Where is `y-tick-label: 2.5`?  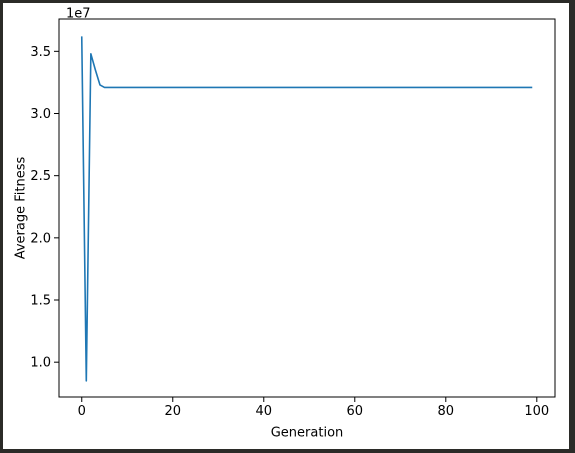 y-tick-label: 2.5 is located at coordinates (40, 176).